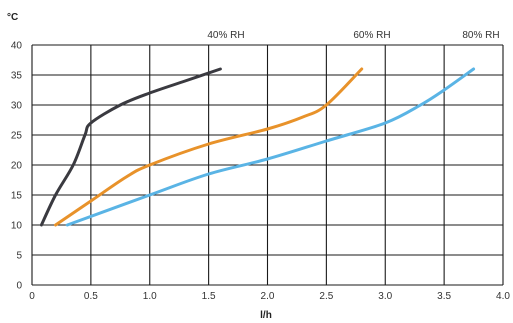 This screenshot has width=513, height=323. Describe the element at coordinates (17, 46) in the screenshot. I see `y-tick-label: 40` at that location.